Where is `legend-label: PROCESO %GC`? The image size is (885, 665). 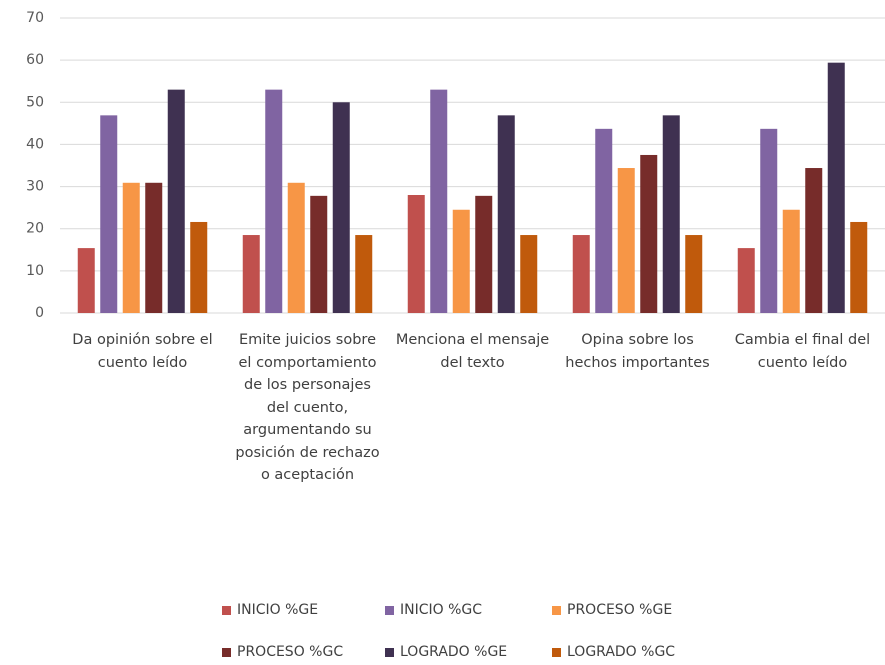 legend-label: PROCESO %GC is located at coordinates (290, 652).